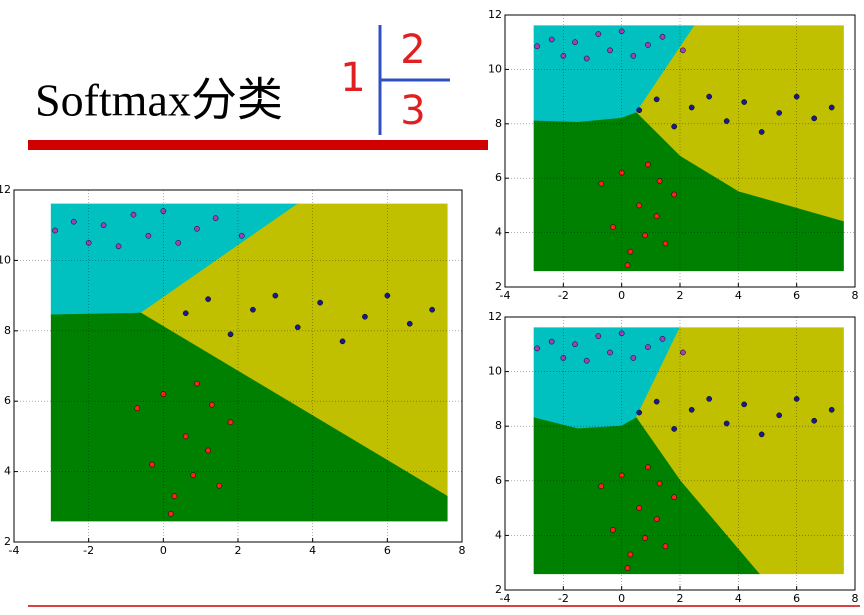 This screenshot has height=615, width=864. Describe the element at coordinates (258, 145) in the screenshot. I see `title-bar` at that location.